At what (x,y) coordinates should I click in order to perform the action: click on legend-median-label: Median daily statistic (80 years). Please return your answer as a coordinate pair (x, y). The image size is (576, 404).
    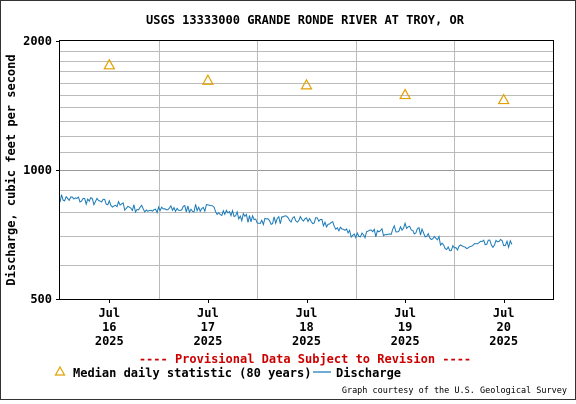
    Looking at the image, I should click on (192, 373).